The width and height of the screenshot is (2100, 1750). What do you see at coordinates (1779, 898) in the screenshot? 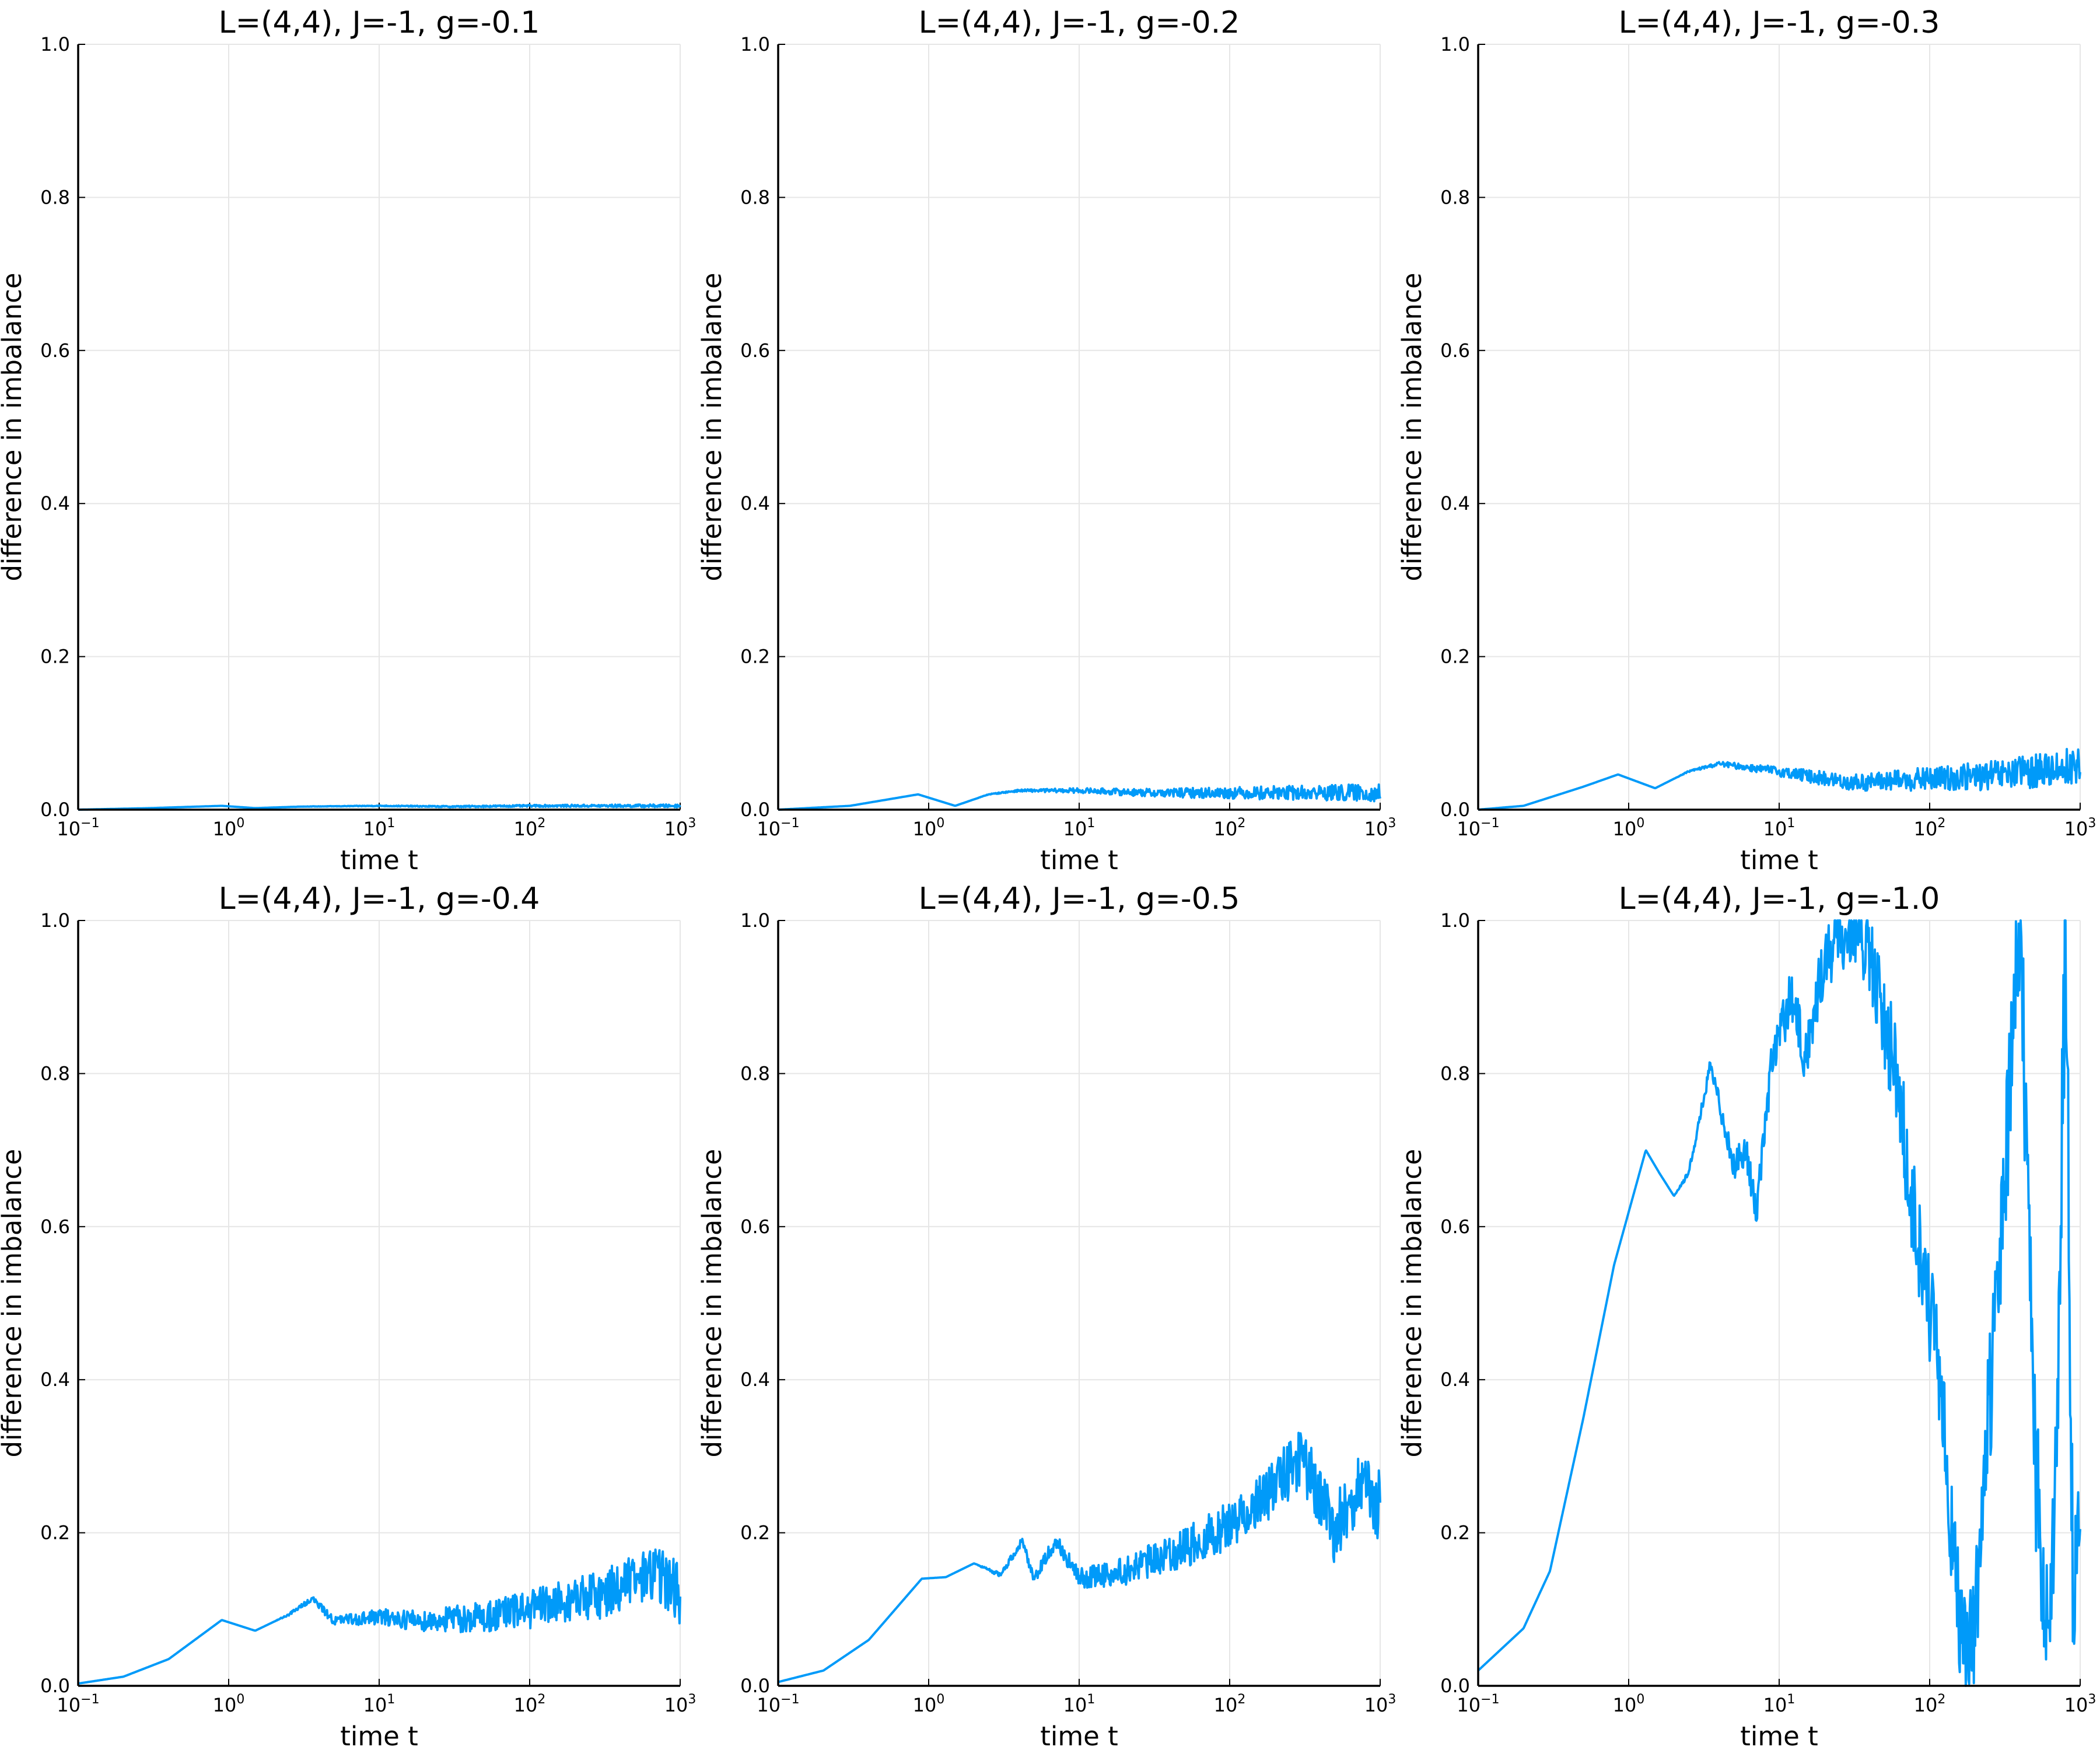
I see `chart-title: L=(4,4), J=-1, g=-1.0` at bounding box center [1779, 898].